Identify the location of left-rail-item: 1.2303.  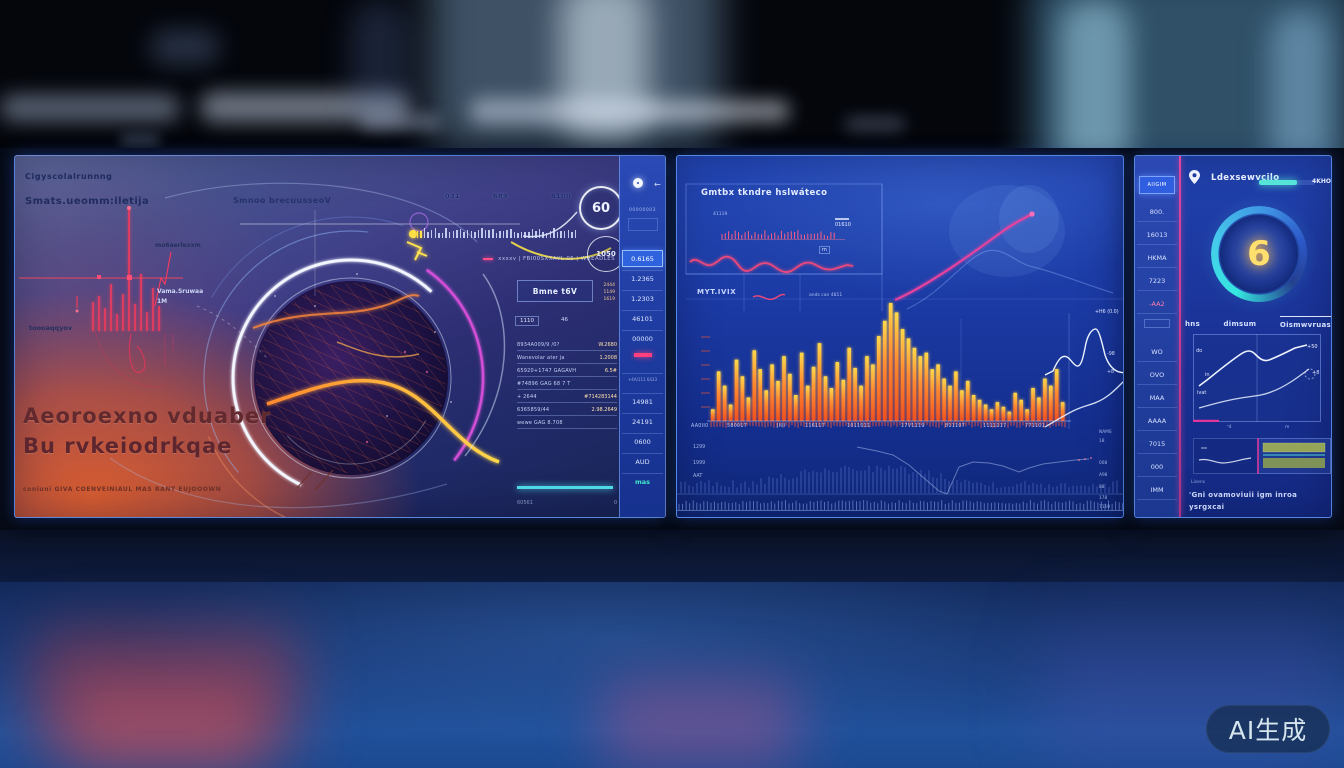
(642, 298).